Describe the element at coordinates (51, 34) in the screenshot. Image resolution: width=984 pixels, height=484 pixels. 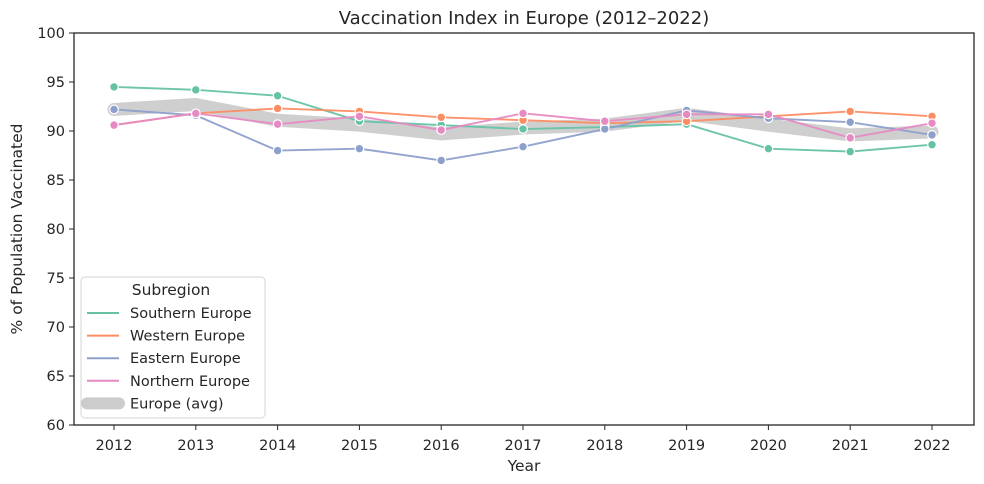
I see `y-tick-label: 100` at that location.